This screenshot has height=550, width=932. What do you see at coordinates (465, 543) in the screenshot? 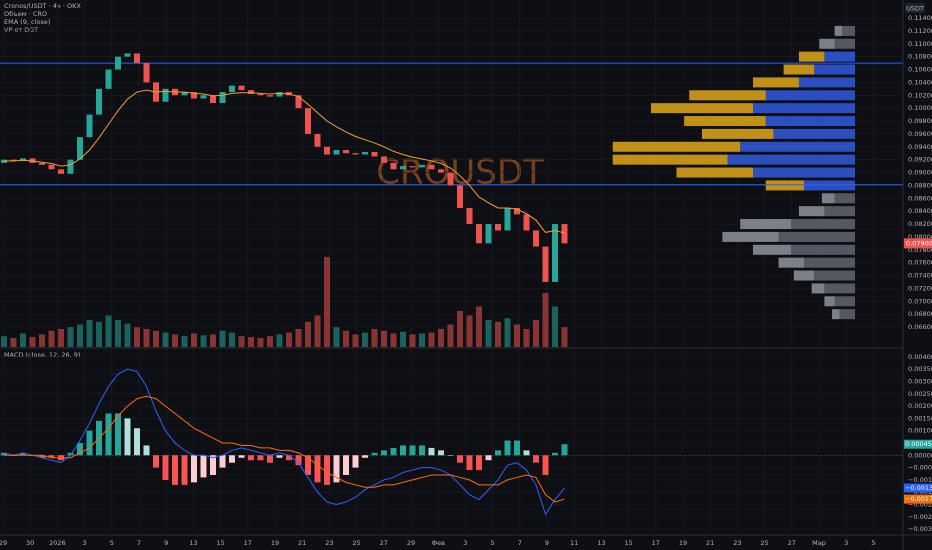
I see `x-tick-label: 3` at bounding box center [465, 543].